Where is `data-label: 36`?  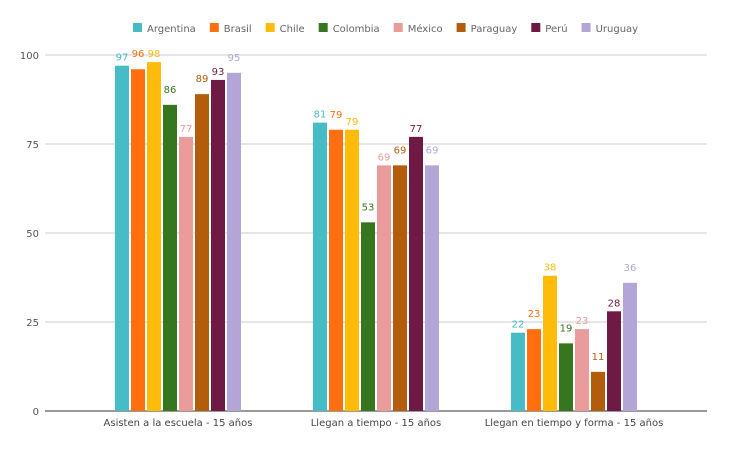
data-label: 36 is located at coordinates (630, 268).